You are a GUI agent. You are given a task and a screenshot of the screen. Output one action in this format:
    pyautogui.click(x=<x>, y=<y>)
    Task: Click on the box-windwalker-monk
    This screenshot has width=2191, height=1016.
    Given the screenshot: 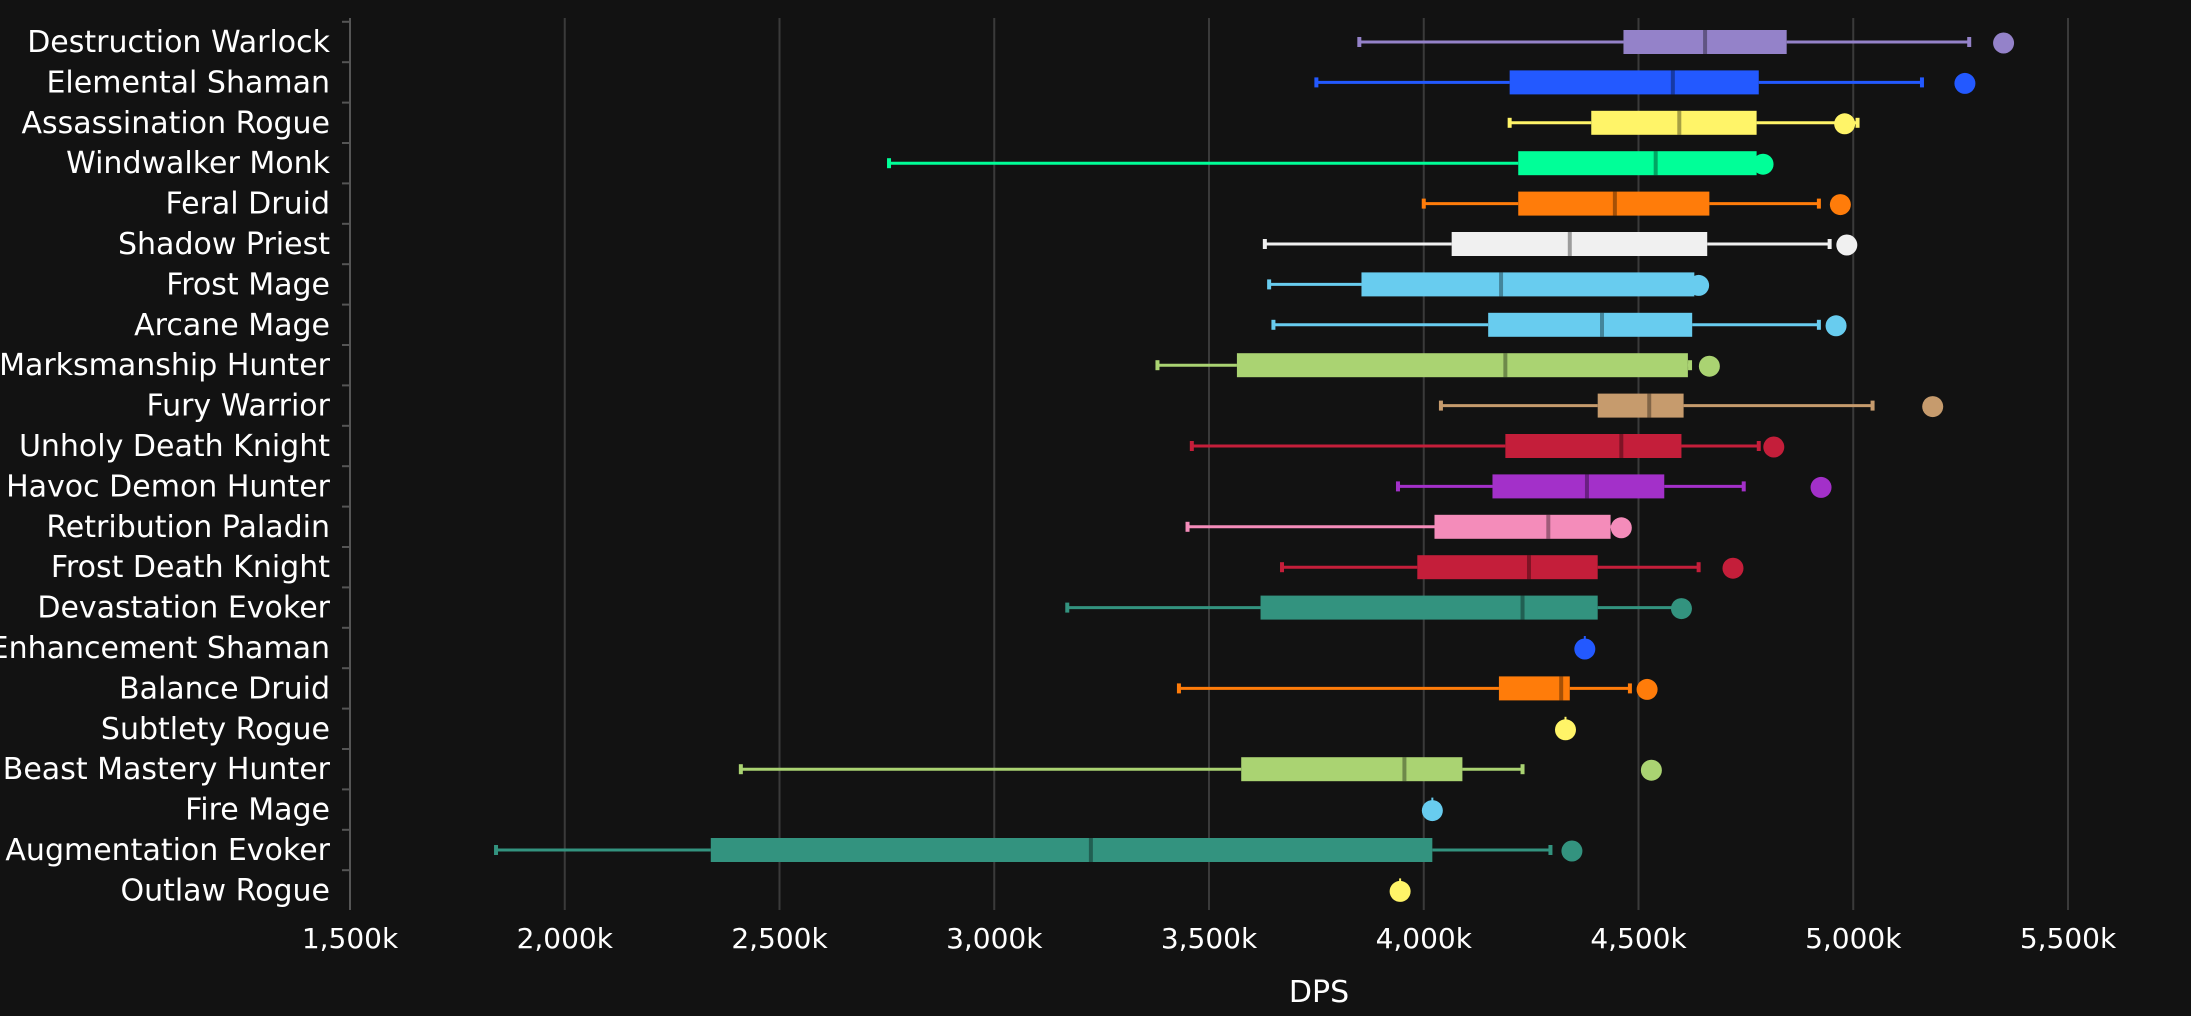 What is the action you would take?
    pyautogui.click(x=1330, y=163)
    